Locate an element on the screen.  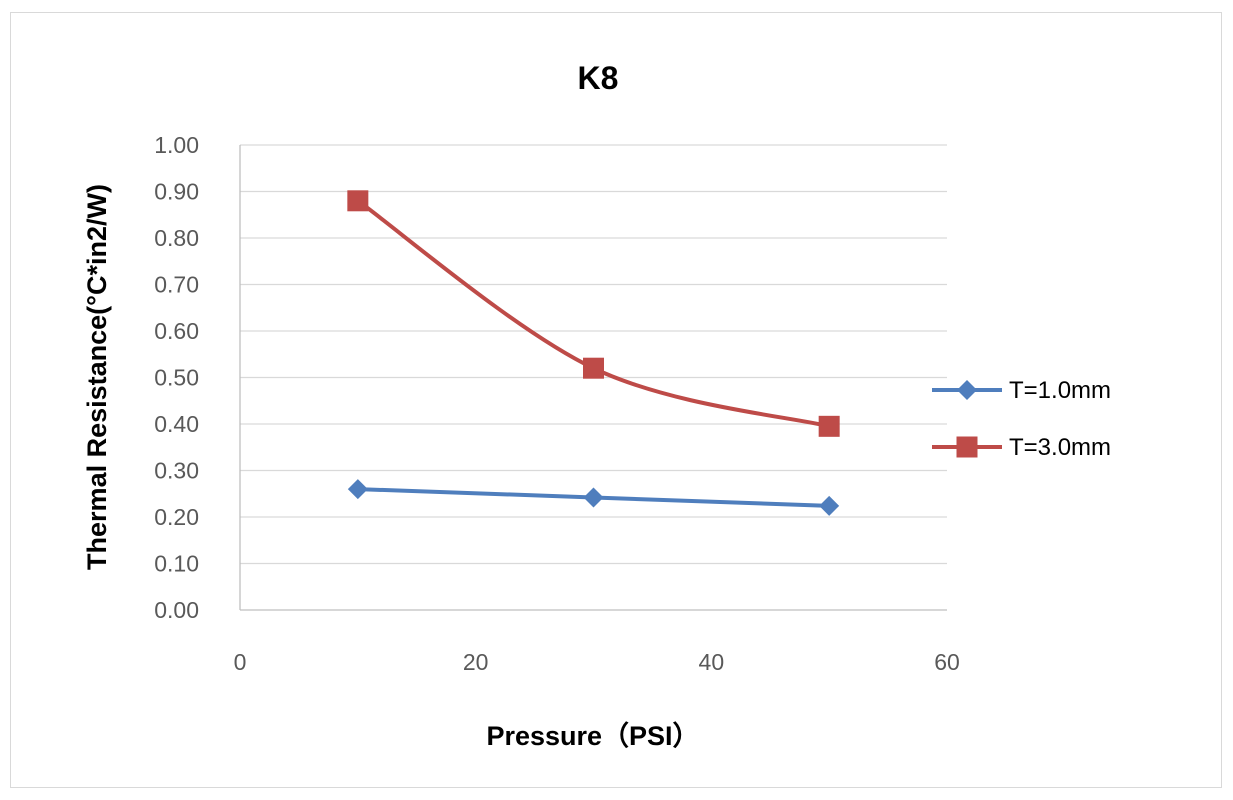
legend-label: T=3.0mm is located at coordinates (1060, 447).